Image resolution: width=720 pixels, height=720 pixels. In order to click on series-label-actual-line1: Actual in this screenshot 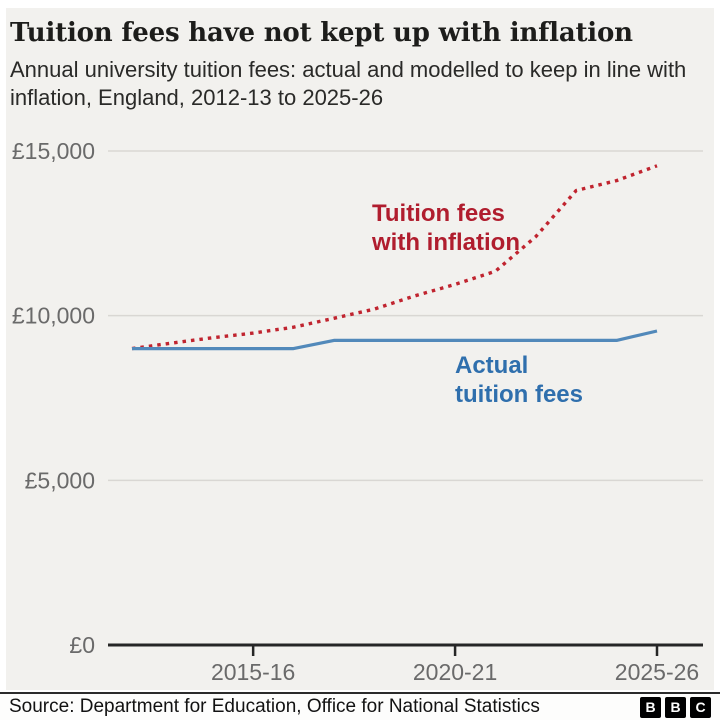, I will do `click(492, 365)`.